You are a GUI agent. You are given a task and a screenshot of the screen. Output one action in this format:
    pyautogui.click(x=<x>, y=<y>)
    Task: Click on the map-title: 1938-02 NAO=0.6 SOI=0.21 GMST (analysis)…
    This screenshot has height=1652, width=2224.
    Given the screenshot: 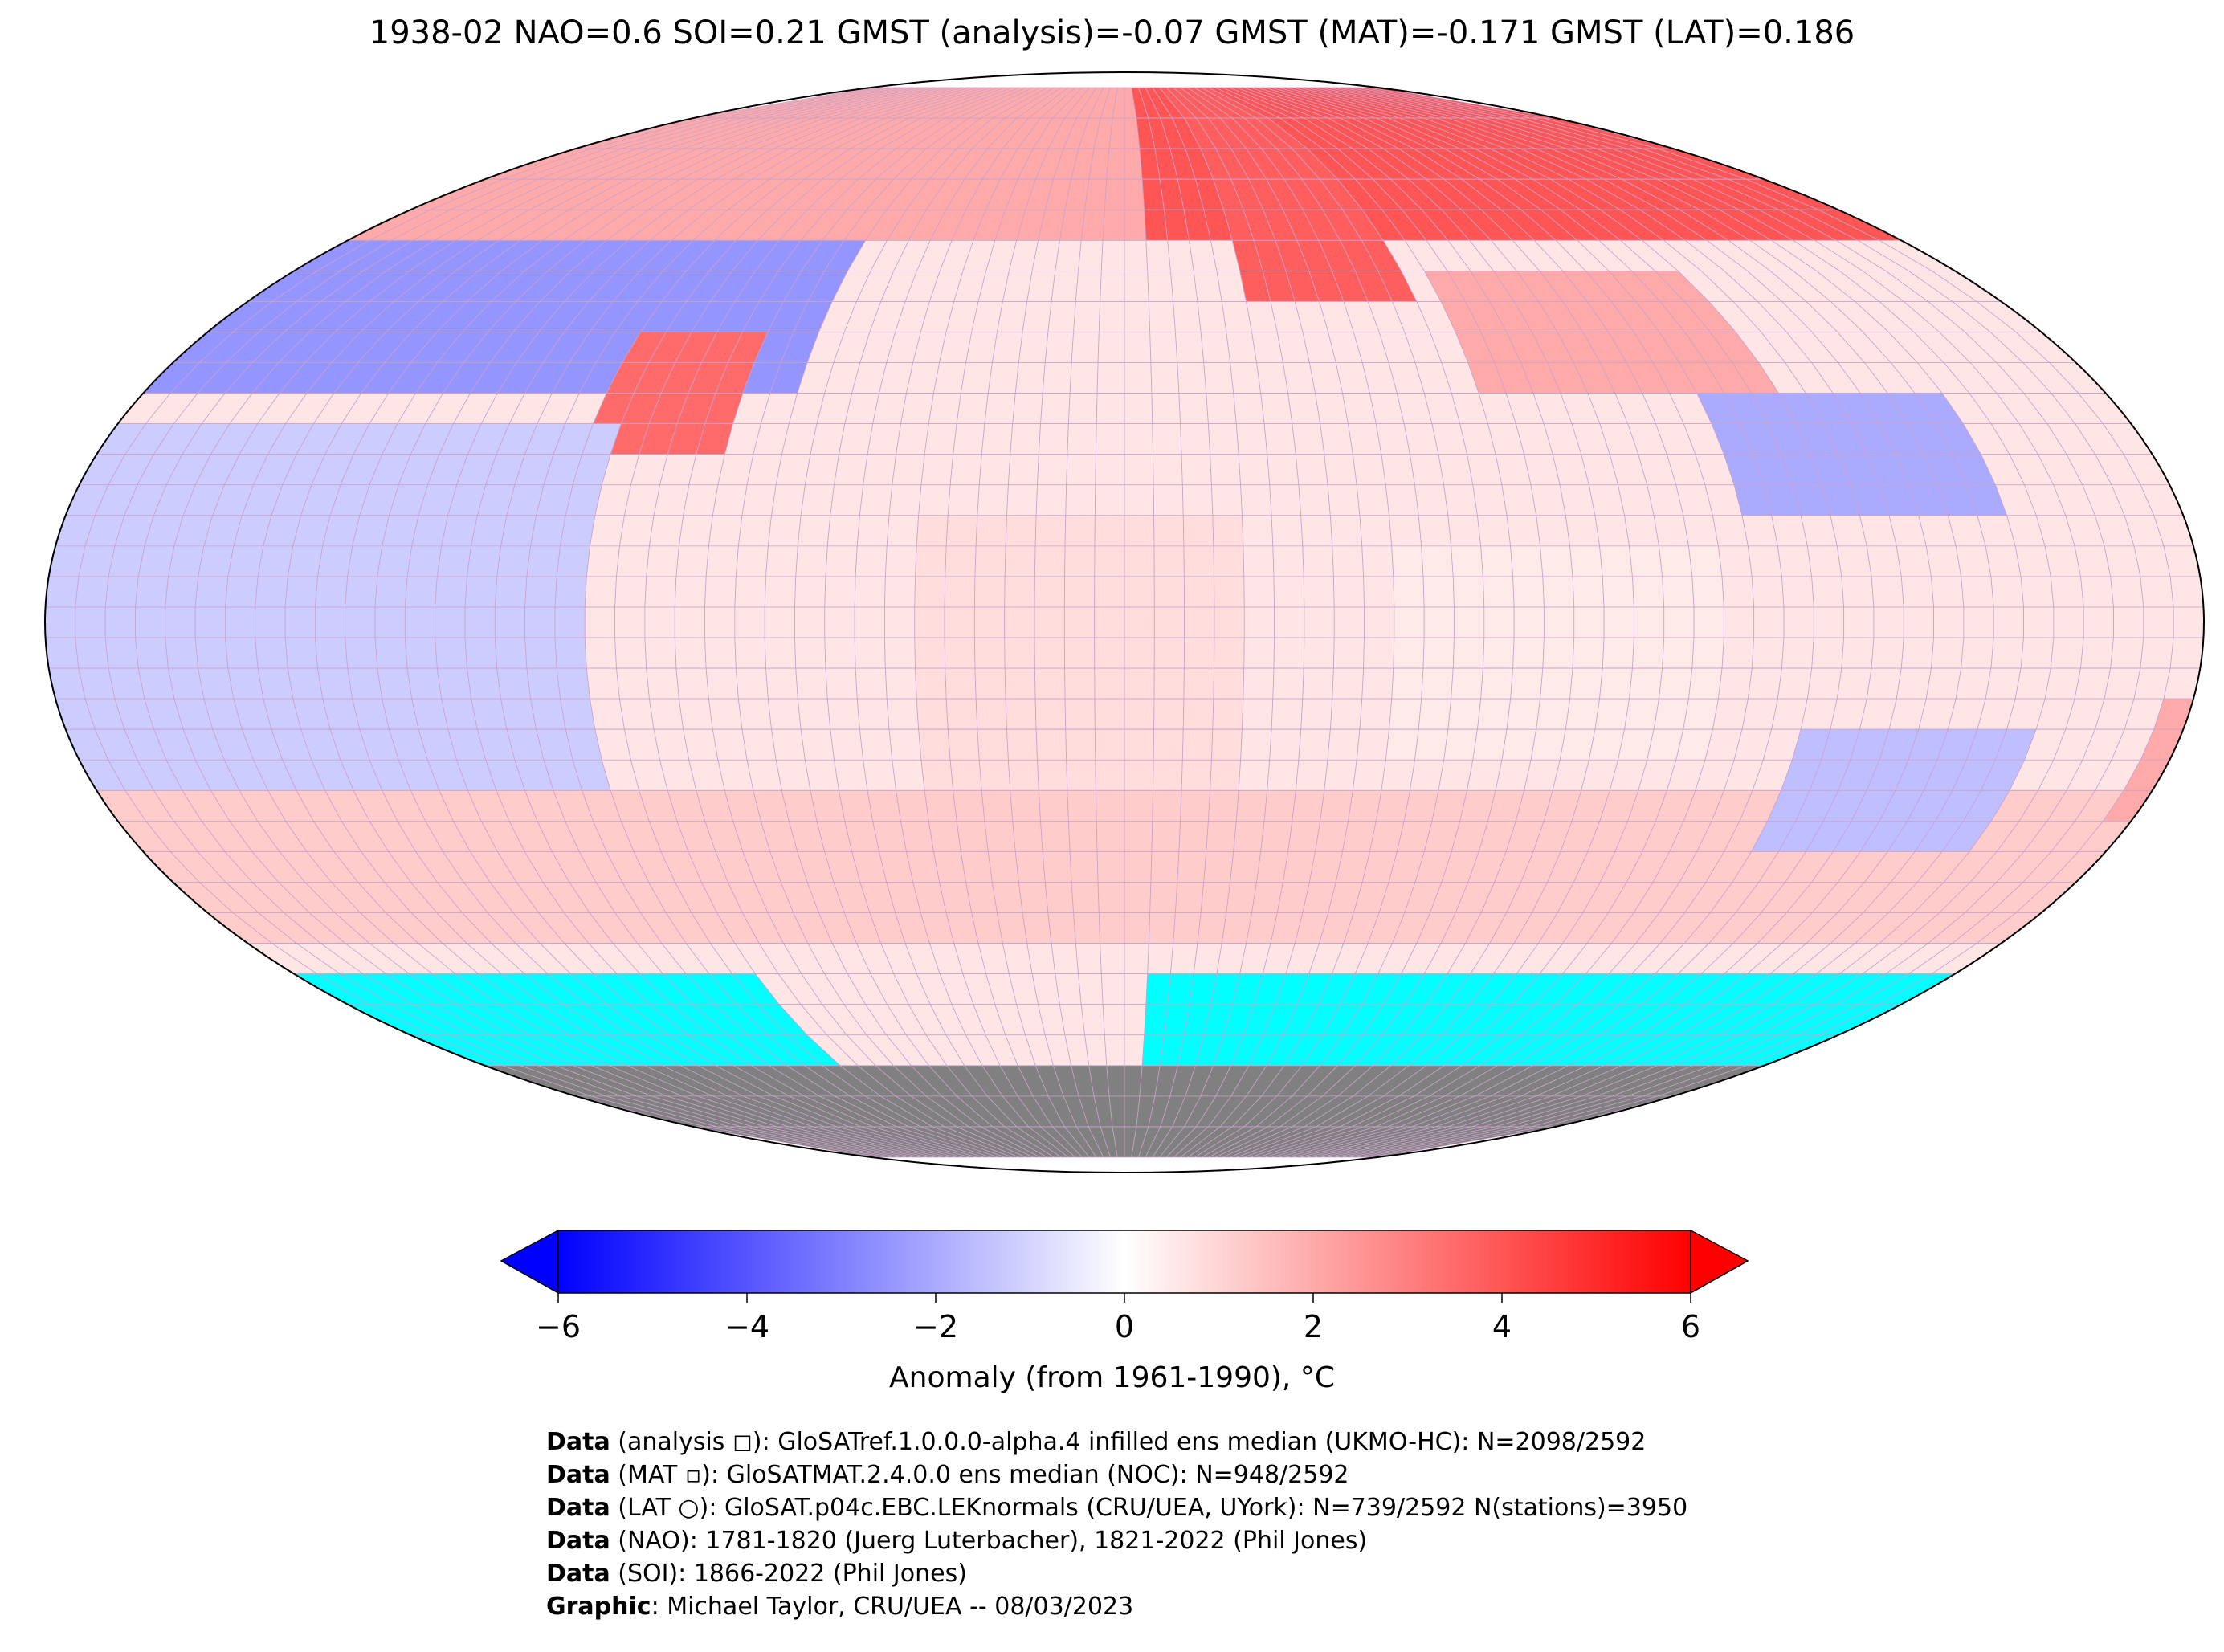 What is the action you would take?
    pyautogui.click(x=1112, y=32)
    